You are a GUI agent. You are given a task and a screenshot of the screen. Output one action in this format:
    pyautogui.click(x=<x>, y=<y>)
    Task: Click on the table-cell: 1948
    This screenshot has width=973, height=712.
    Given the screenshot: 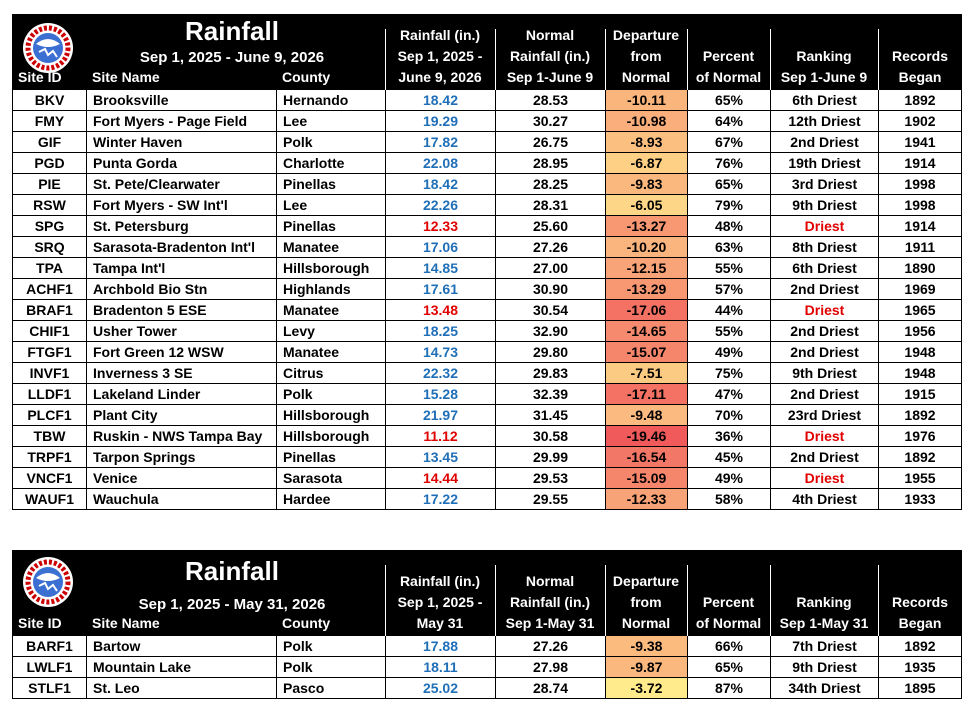 What is the action you would take?
    pyautogui.click(x=920, y=352)
    